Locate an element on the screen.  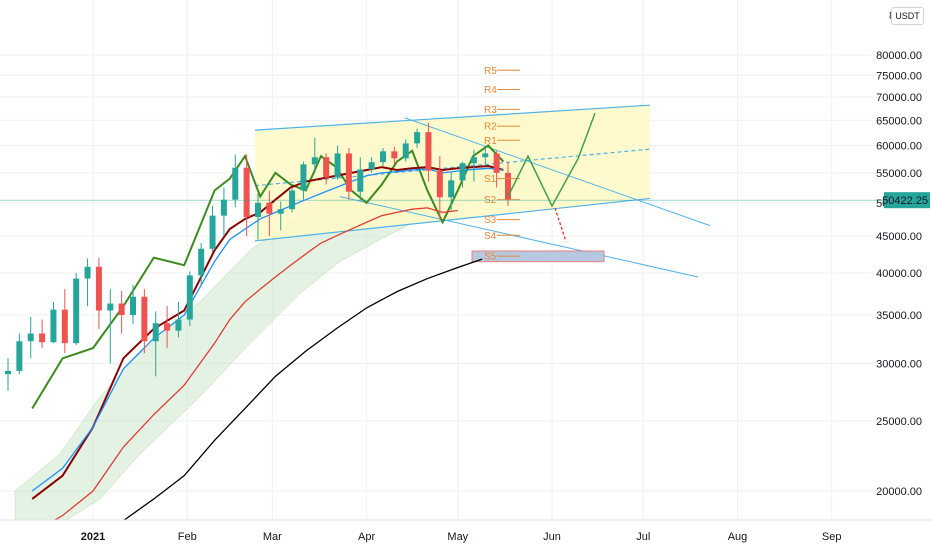
currency-badge: USDT is located at coordinates (907, 16).